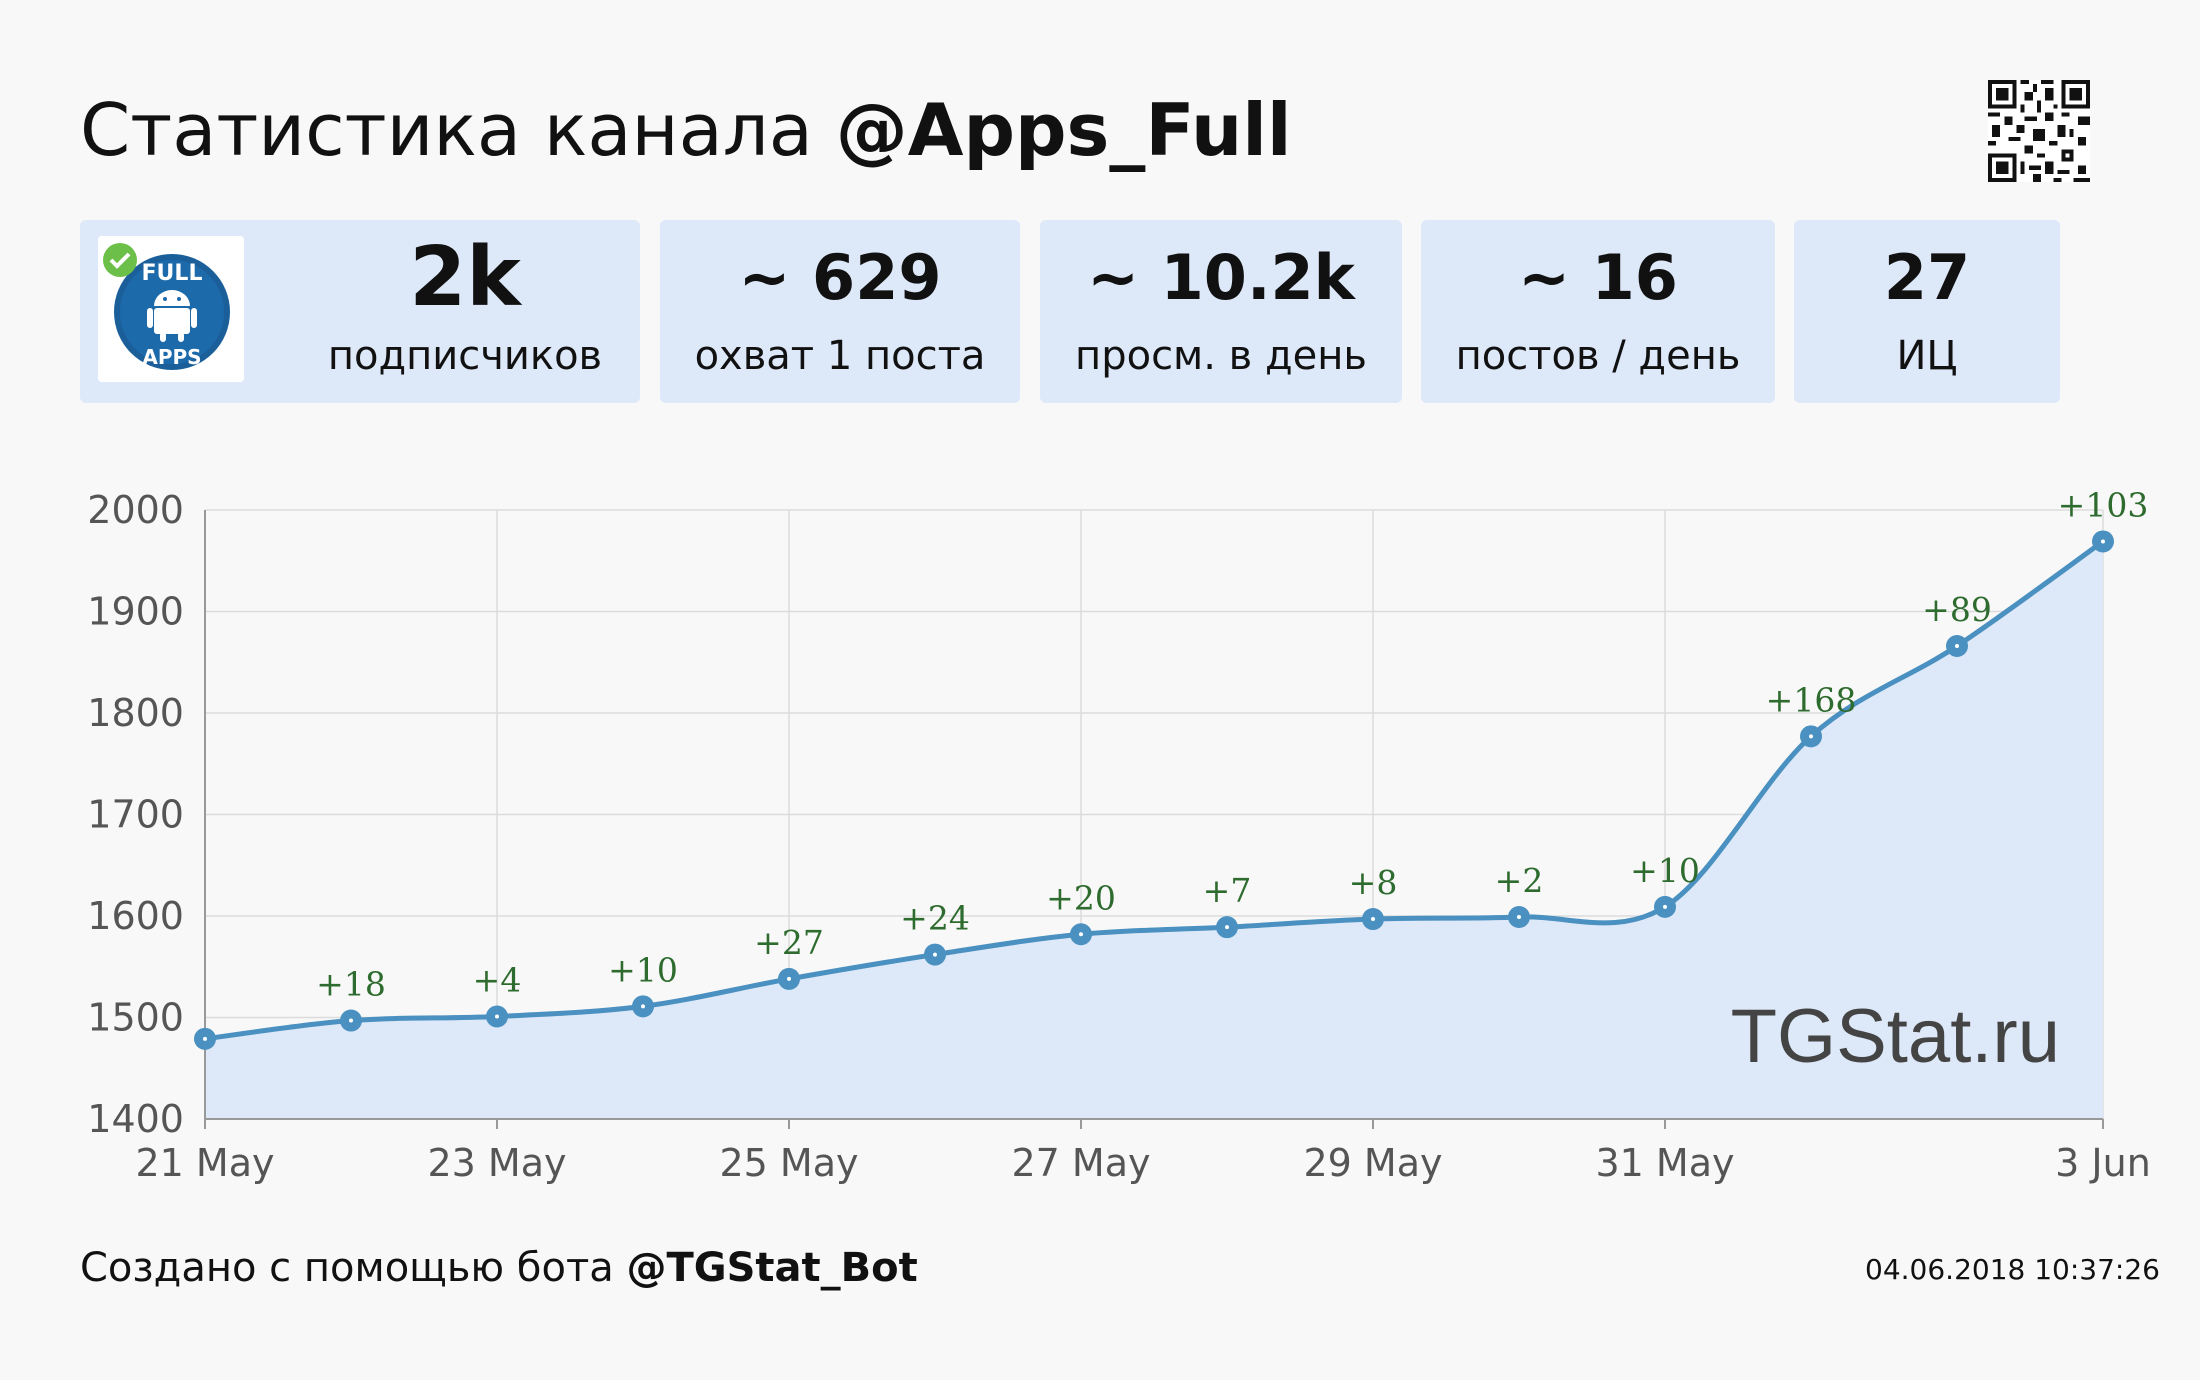 This screenshot has width=2200, height=1380. Describe the element at coordinates (1519, 880) in the screenshot. I see `delta-label: +2` at that location.